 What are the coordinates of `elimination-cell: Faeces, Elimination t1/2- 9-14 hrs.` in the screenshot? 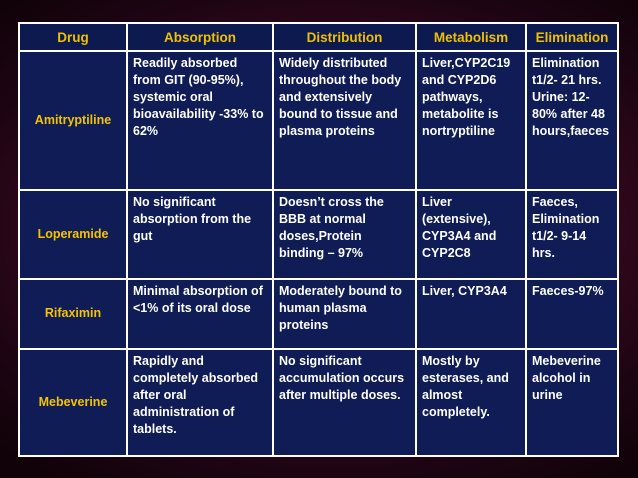 It's located at (572, 234).